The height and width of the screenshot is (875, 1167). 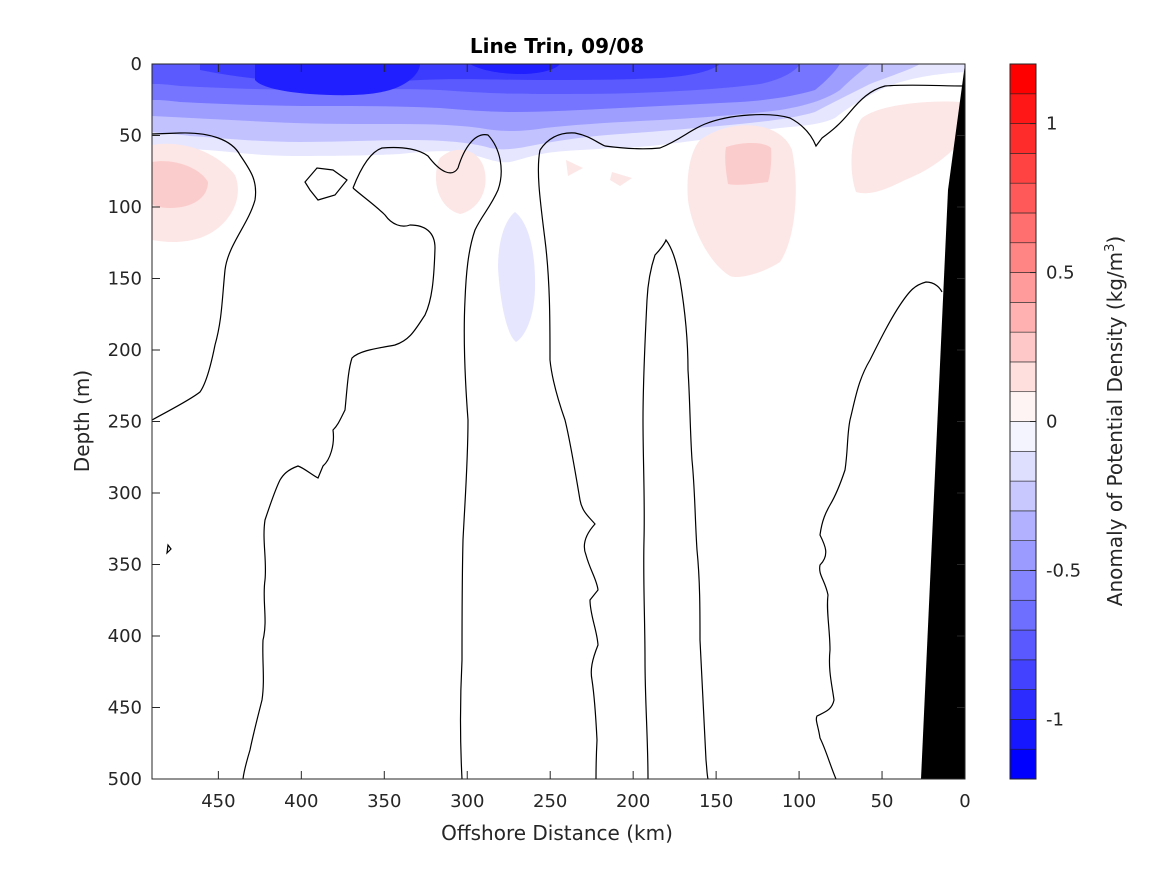 I want to click on x-tick-label: 0, so click(x=964, y=801).